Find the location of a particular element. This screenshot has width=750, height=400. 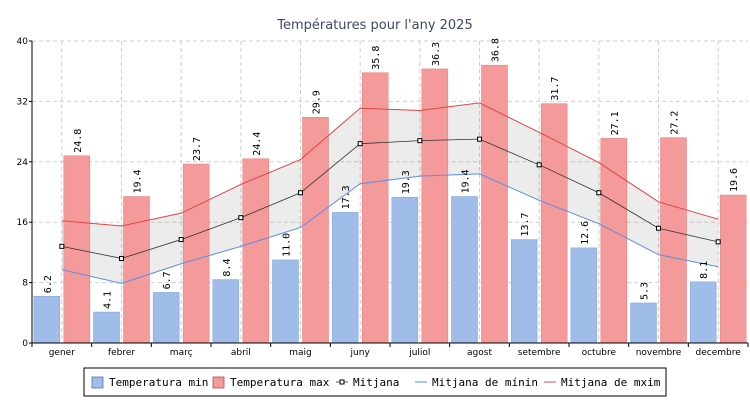

x-tick-label: juliol is located at coordinates (419, 353).